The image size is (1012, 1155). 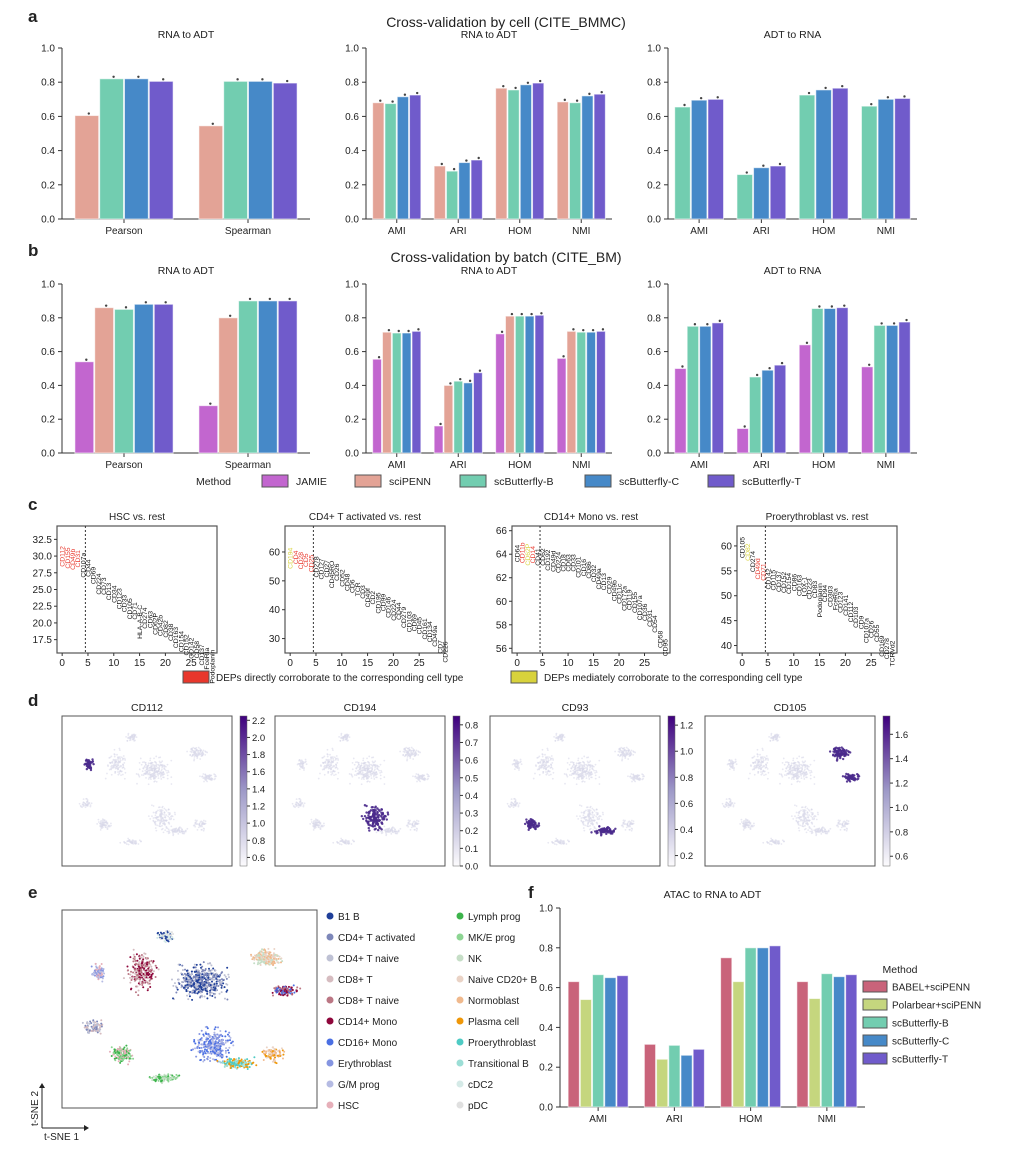 I want to click on x-tick-label: 10, so click(x=342, y=663).